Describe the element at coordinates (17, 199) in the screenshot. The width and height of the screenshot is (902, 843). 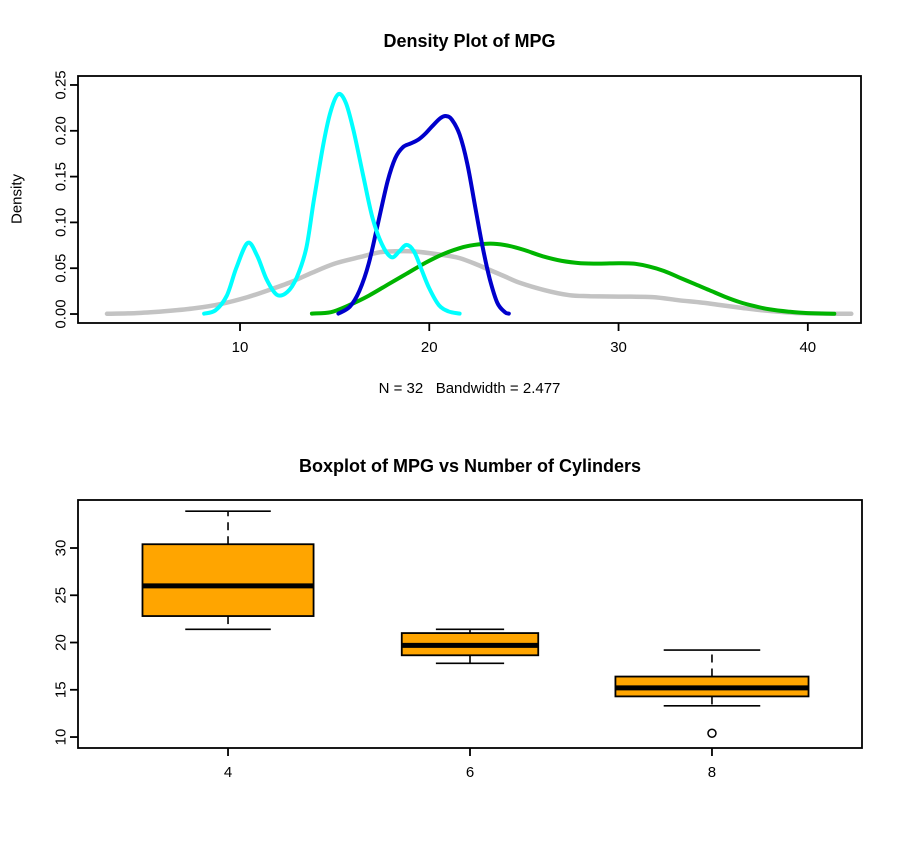
I see `density-y-axis-label: Density` at that location.